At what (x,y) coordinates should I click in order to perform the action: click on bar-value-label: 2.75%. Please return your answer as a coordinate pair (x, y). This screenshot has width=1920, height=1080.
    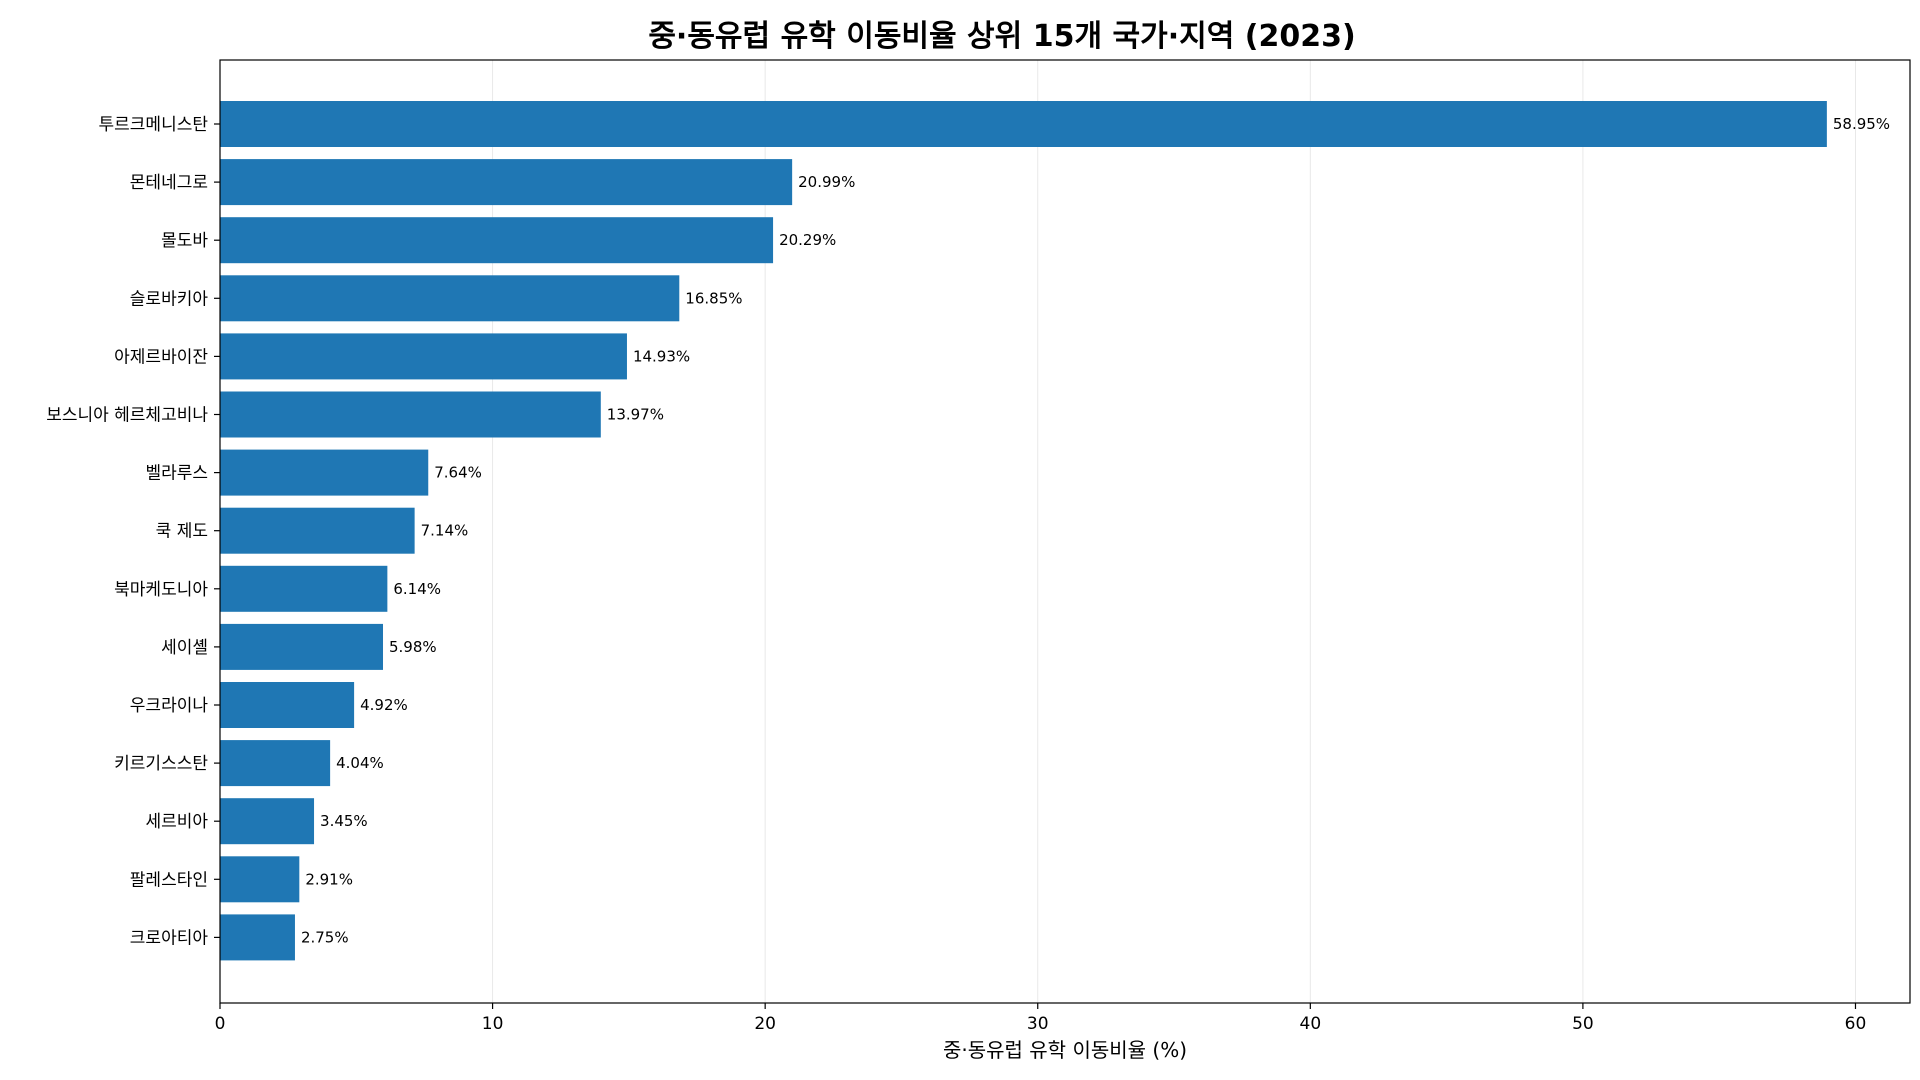
    Looking at the image, I should click on (325, 937).